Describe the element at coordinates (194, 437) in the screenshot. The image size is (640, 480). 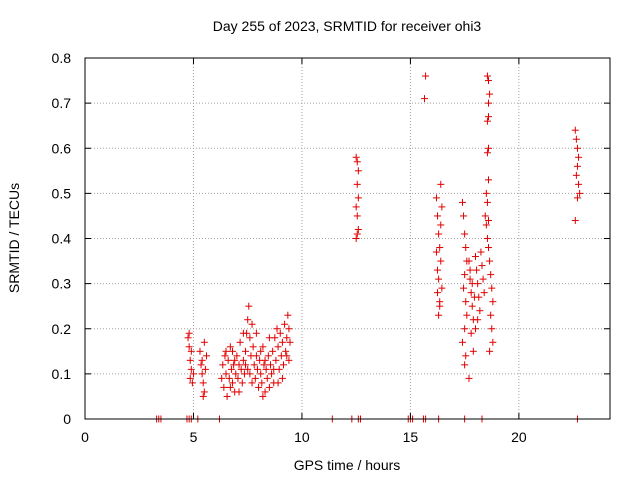
I see `x-tick-label: 5` at that location.